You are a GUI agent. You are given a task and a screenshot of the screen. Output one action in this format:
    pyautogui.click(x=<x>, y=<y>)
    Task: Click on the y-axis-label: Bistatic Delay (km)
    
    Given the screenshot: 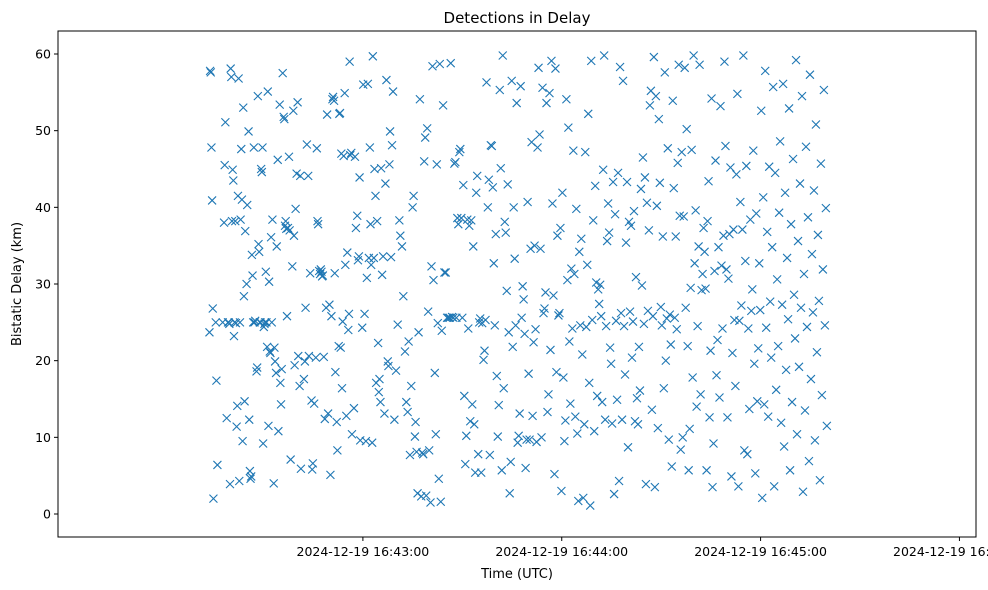 What is the action you would take?
    pyautogui.click(x=17, y=284)
    